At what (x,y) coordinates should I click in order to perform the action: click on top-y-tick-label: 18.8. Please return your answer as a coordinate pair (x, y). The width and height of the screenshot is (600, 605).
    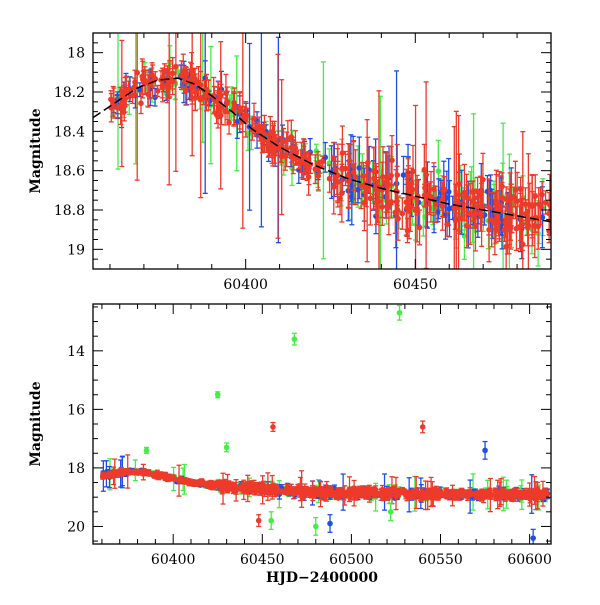
    Looking at the image, I should click on (69, 211).